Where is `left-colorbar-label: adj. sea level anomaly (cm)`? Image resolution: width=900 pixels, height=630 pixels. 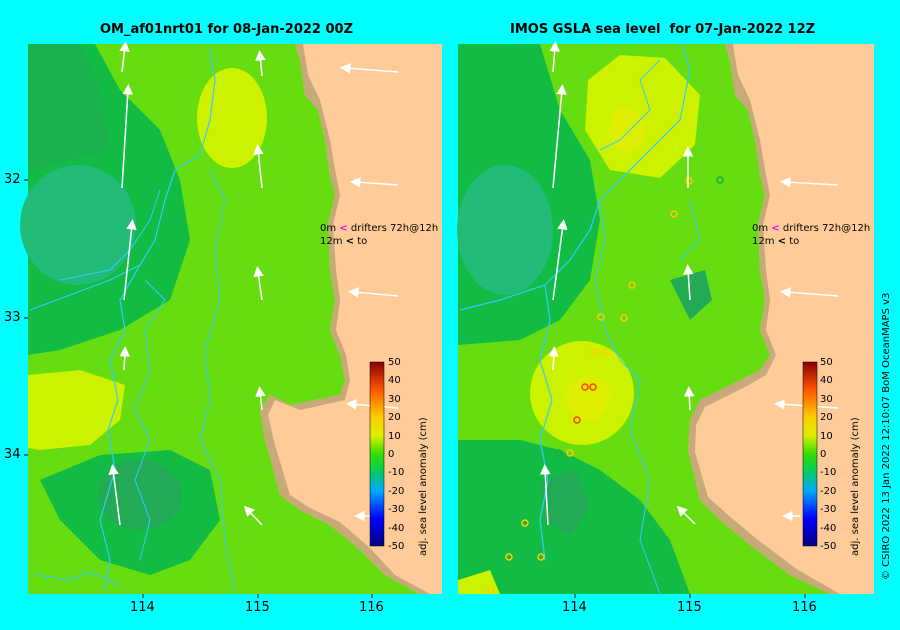
left-colorbar-label: adj. sea level anomaly (cm) is located at coordinates (423, 486).